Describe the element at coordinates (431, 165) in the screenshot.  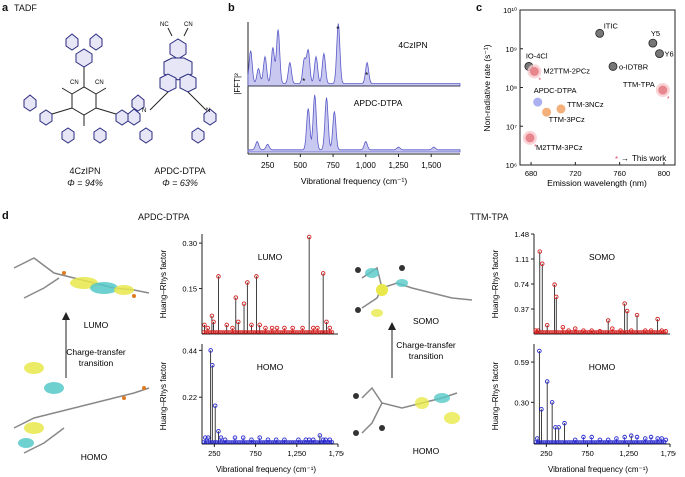
I see `fft-xtick-label-5: 1,500` at that location.